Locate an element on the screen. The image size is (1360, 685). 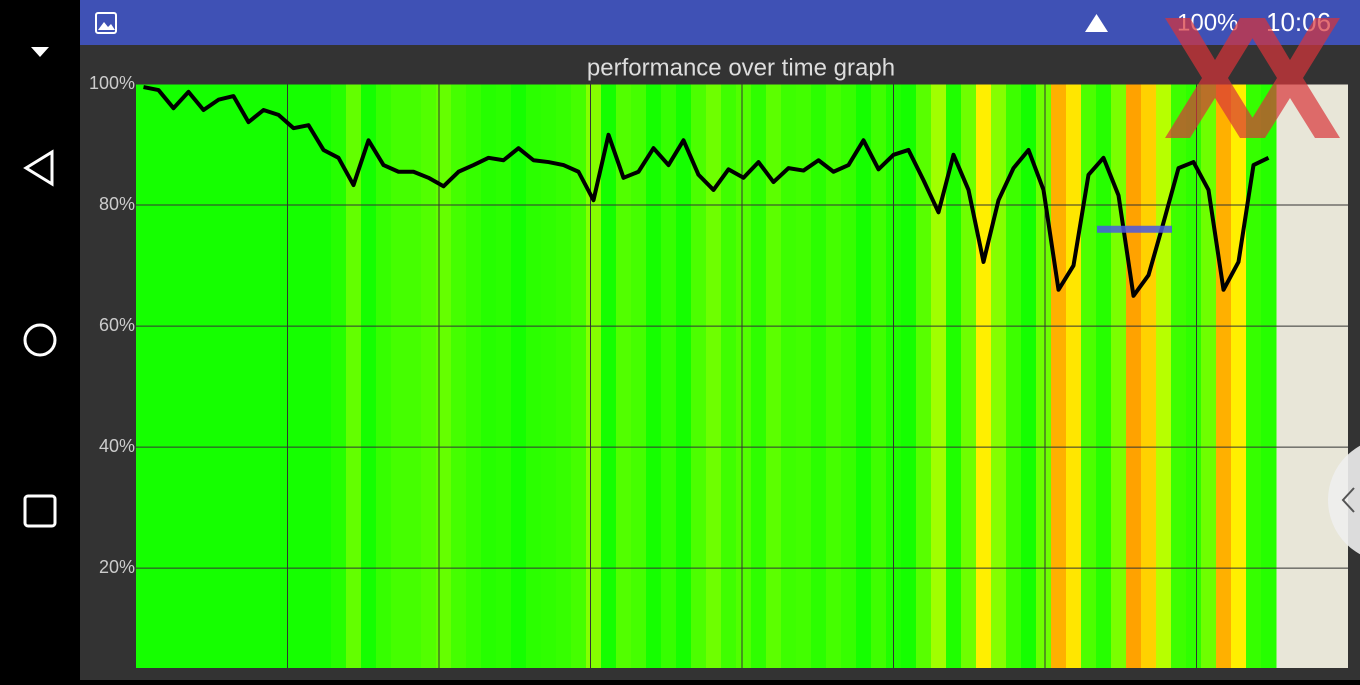
nav-recents-button is located at coordinates (40, 511).